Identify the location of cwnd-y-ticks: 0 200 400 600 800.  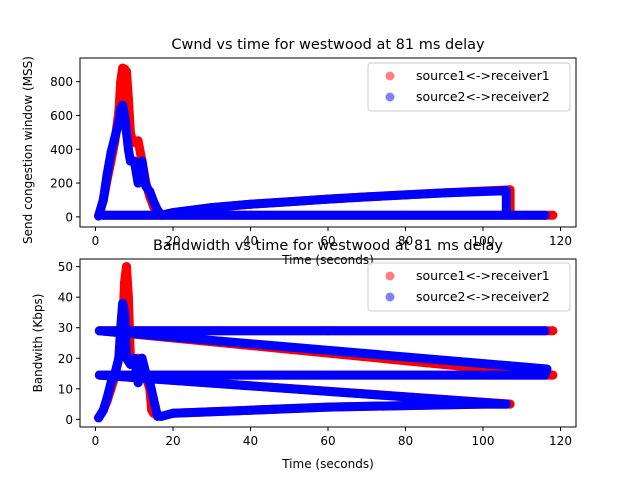
(65, 149).